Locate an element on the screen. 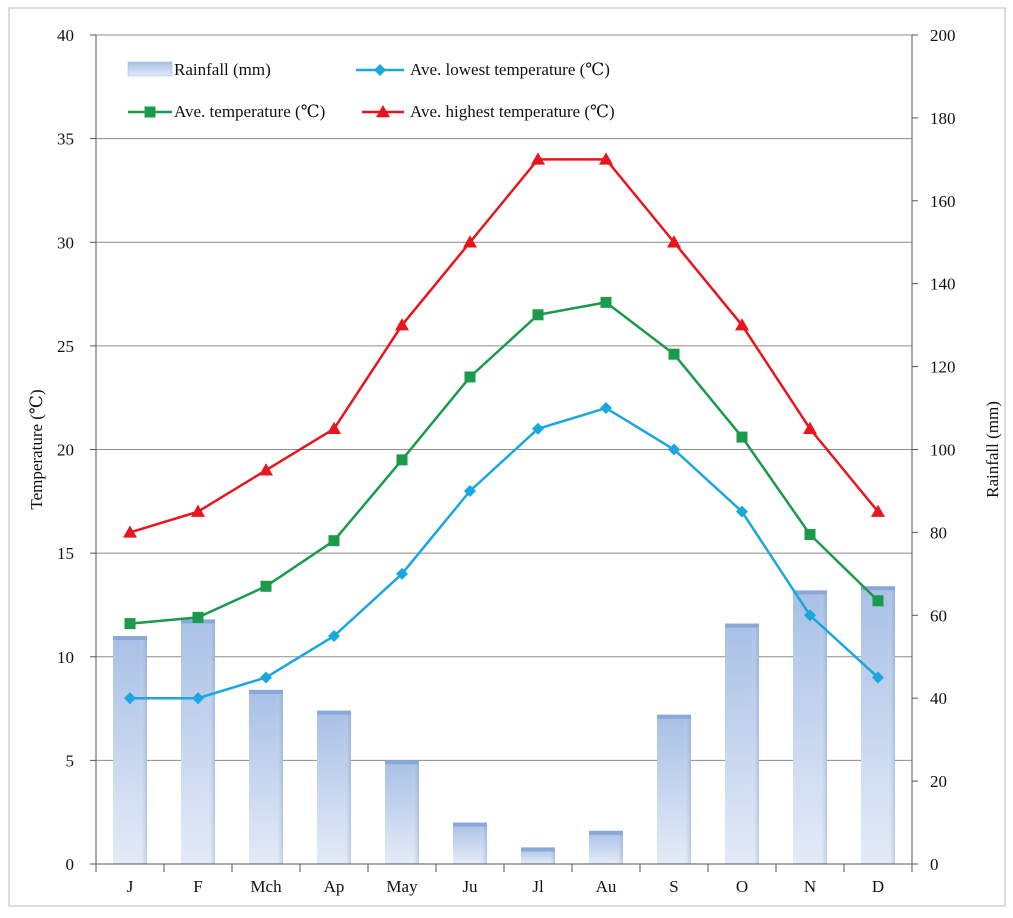  rainfall-bar is located at coordinates (538, 855).